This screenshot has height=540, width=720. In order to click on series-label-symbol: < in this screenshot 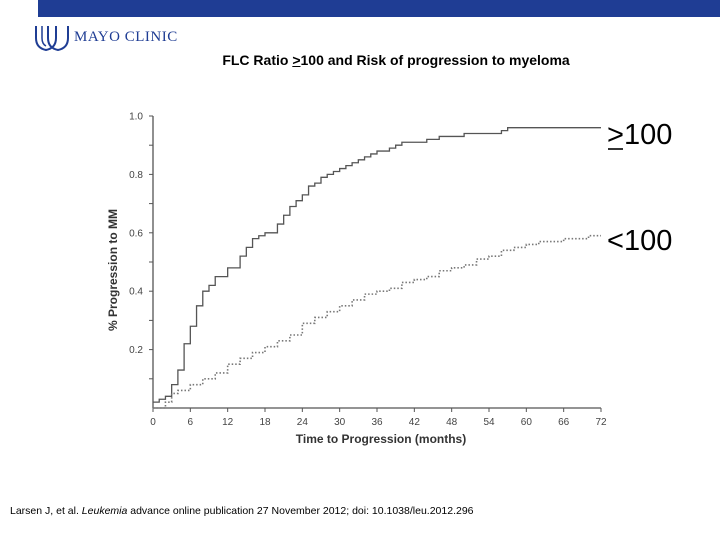, I will do `click(615, 241)`.